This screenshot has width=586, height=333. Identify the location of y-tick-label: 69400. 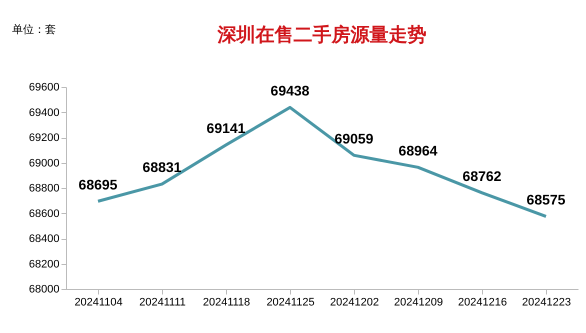
(44, 112).